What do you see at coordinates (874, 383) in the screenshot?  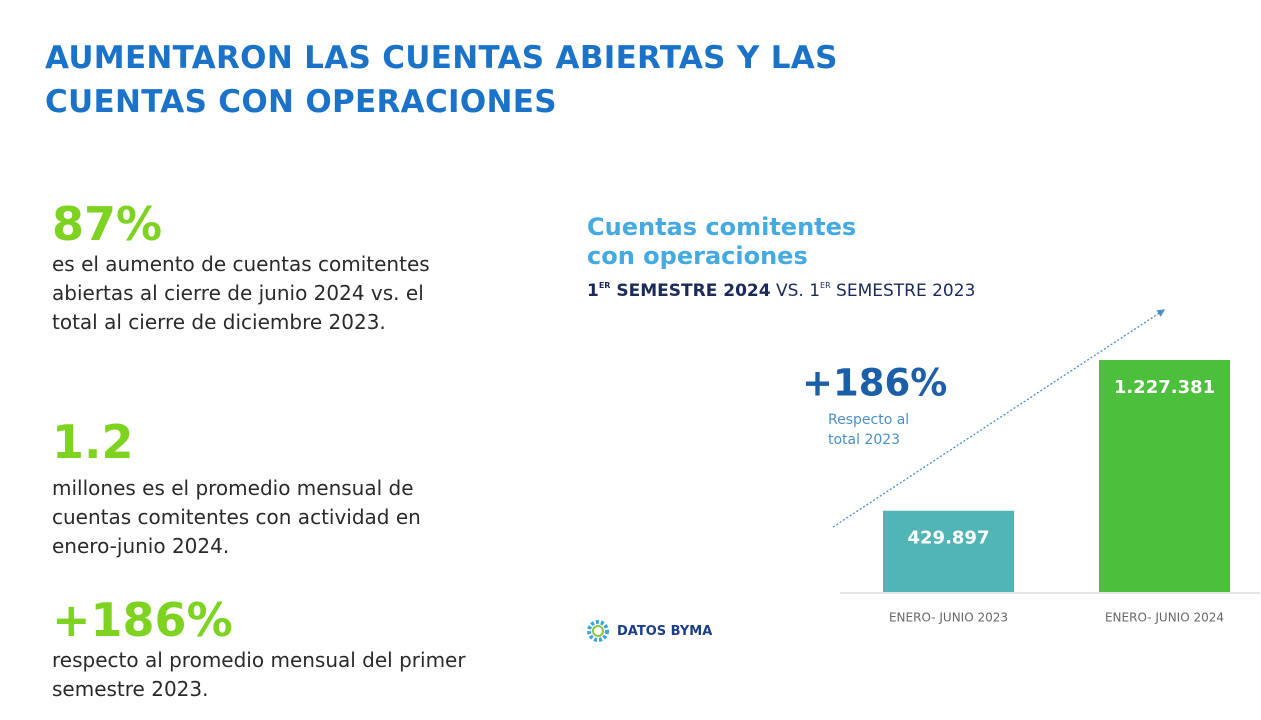 I see `annotation-value: +186%` at bounding box center [874, 383].